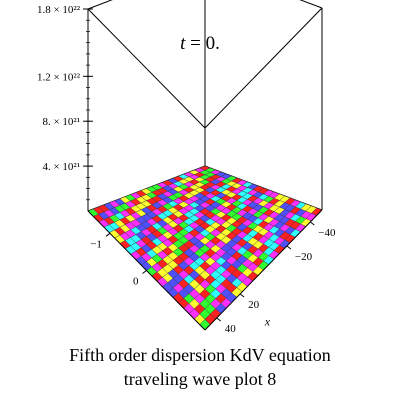 The height and width of the screenshot is (400, 400). Describe the element at coordinates (231, 329) in the screenshot. I see `x-tick-label: 40` at that location.